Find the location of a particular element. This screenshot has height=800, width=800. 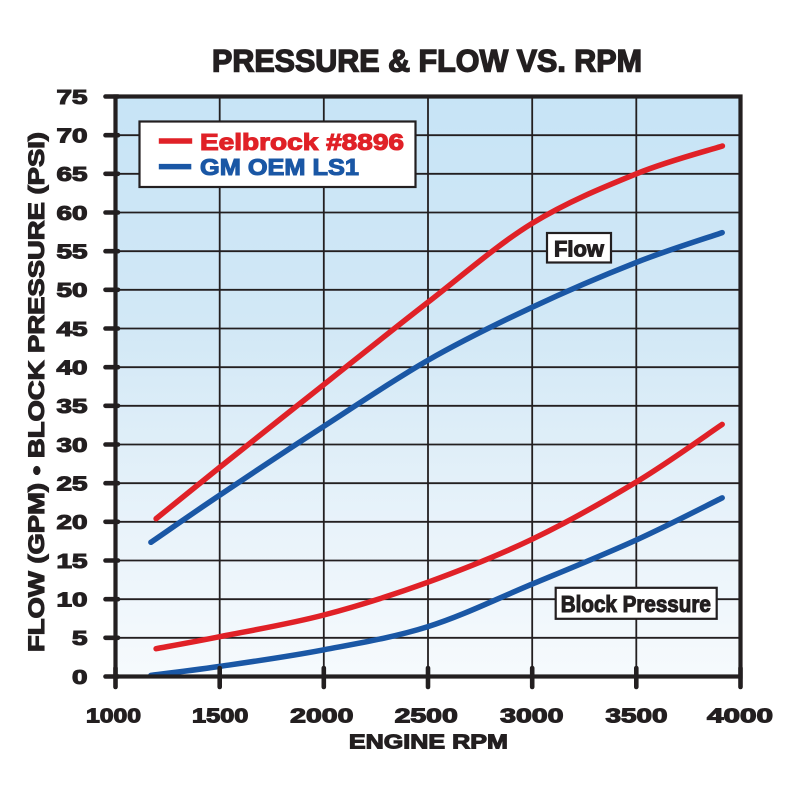

svg-text: 55 is located at coordinates (72, 253).